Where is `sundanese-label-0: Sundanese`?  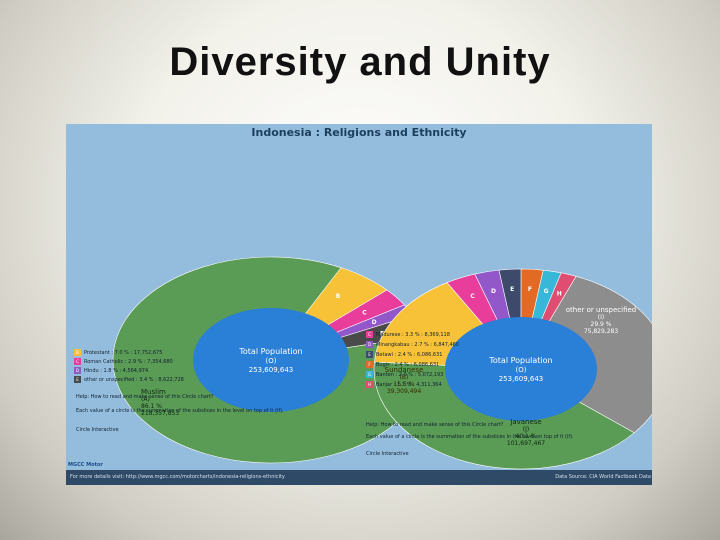
sundanese-label-0: Sundanese is located at coordinates (404, 370).